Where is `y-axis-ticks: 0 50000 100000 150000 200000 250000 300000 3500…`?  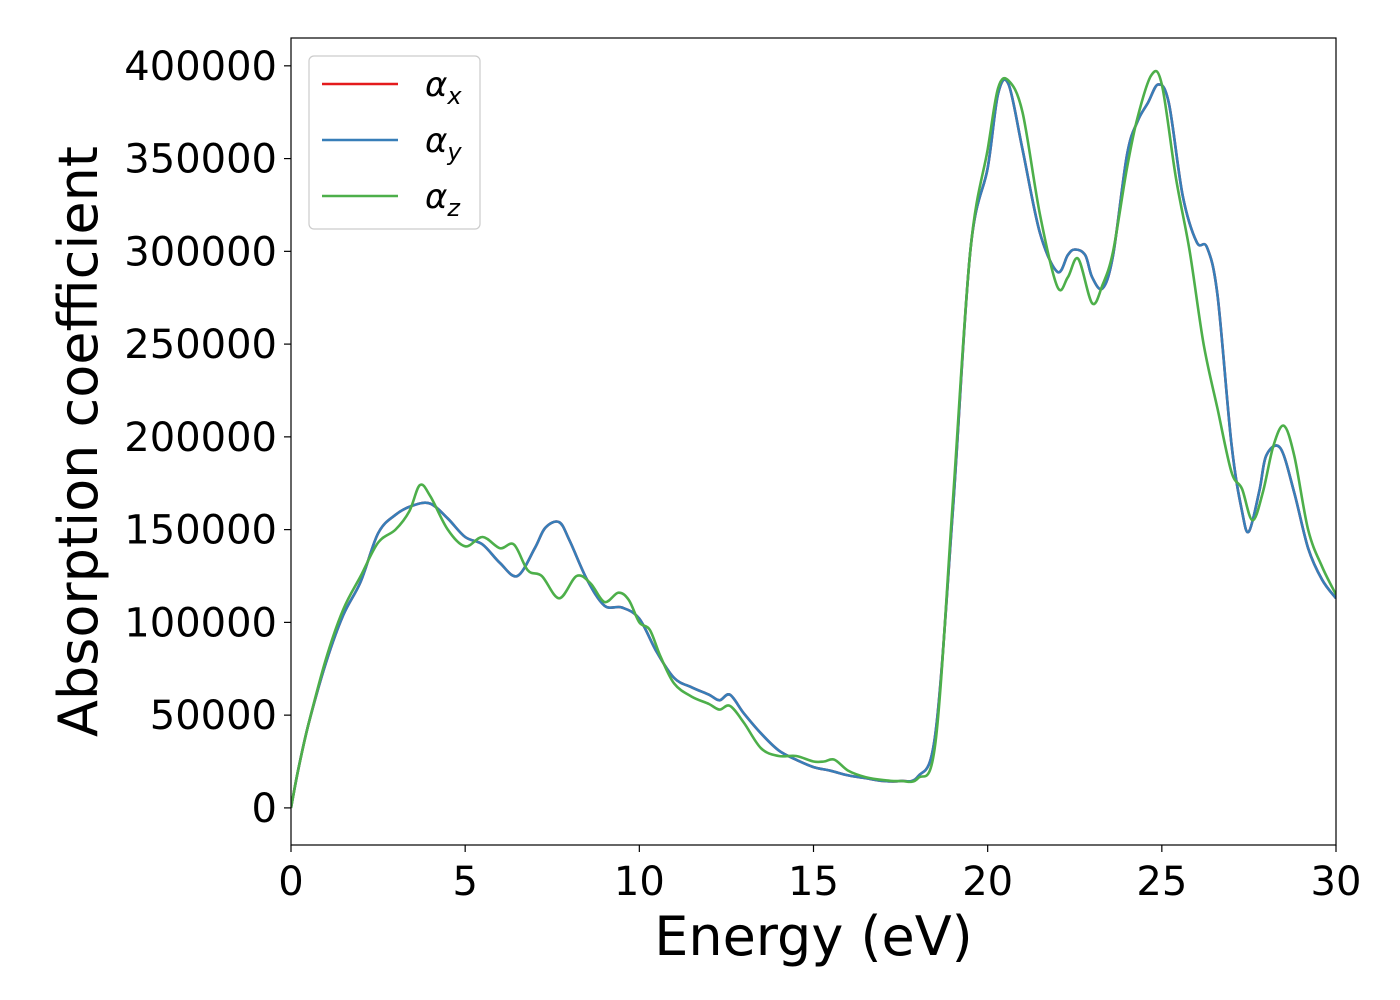 y-axis-ticks: 0 50000 100000 150000 200000 250000 300000 3500… is located at coordinates (207, 438).